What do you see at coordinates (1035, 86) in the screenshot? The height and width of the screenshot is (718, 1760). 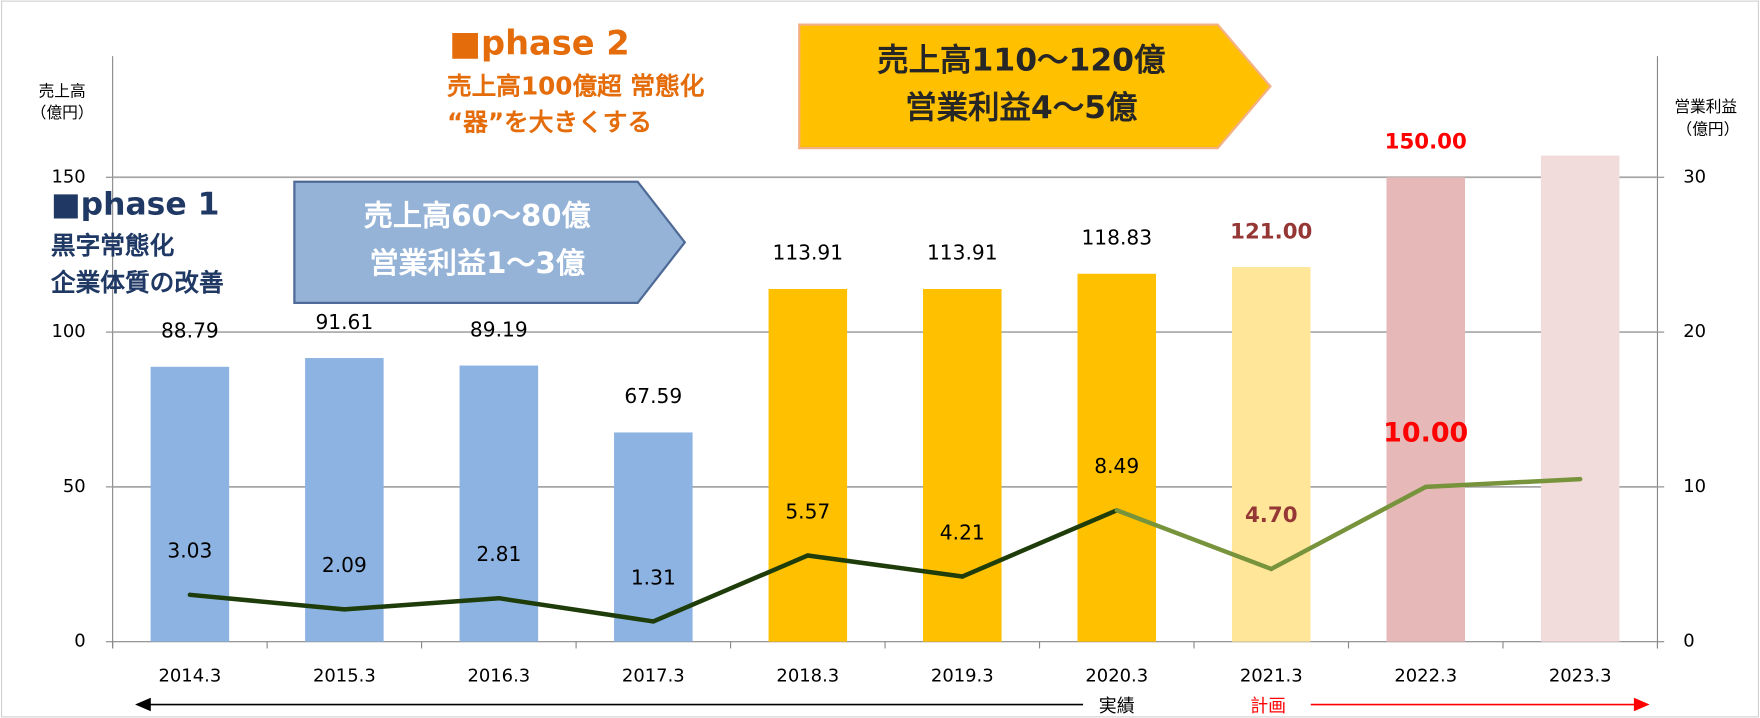 I see `phase2-arrow` at bounding box center [1035, 86].